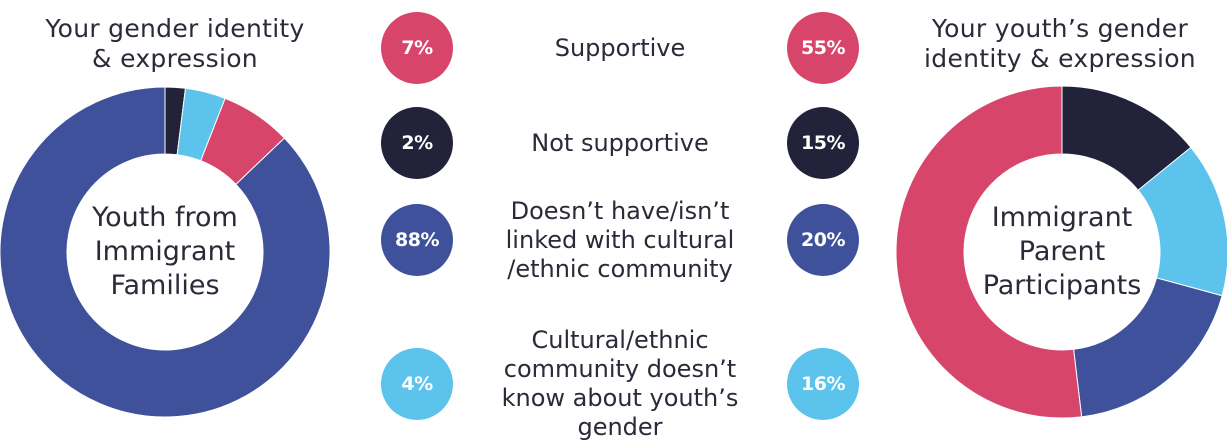 The width and height of the screenshot is (1227, 445). I want to click on legend-label-line: community doesn’t, so click(620, 369).